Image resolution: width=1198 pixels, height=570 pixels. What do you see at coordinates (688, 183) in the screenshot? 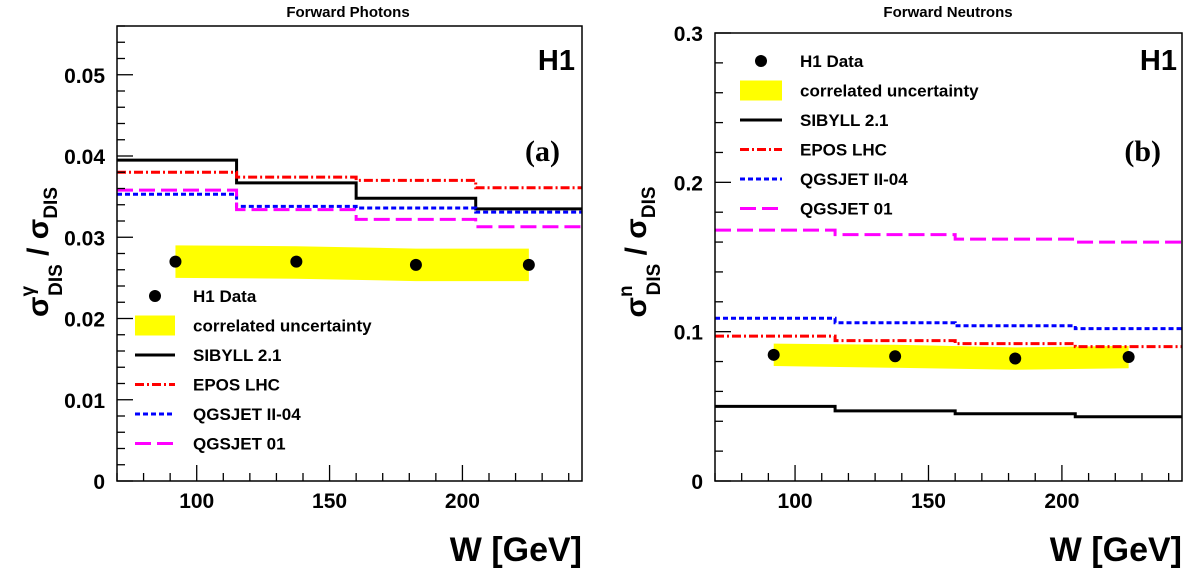
I see `y-tick-label: 0.2` at bounding box center [688, 183].